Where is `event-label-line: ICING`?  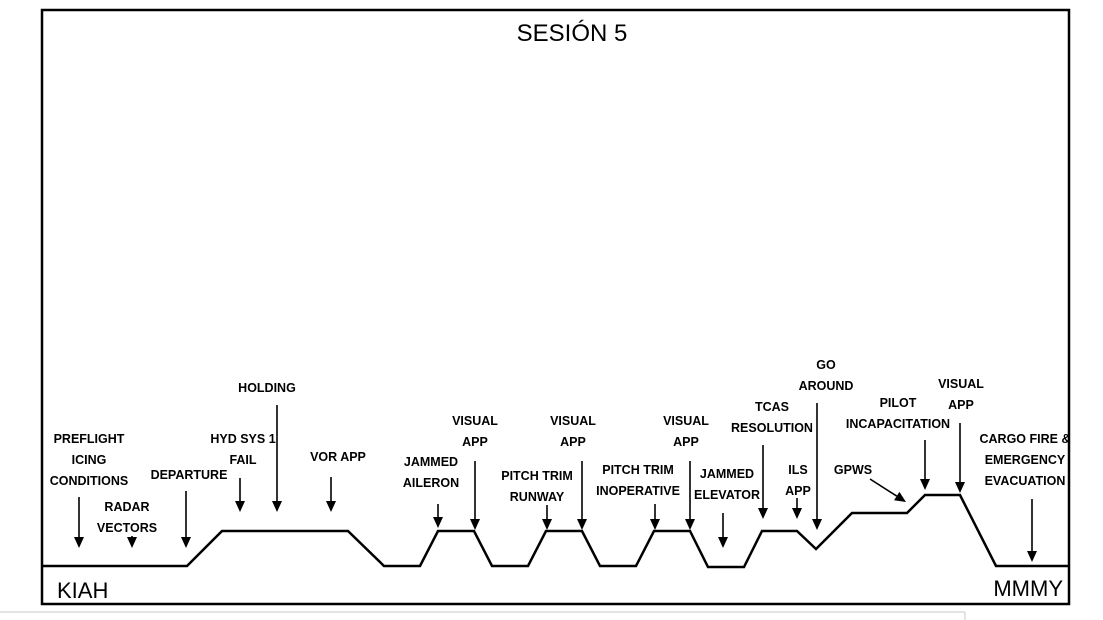 event-label-line: ICING is located at coordinates (89, 460).